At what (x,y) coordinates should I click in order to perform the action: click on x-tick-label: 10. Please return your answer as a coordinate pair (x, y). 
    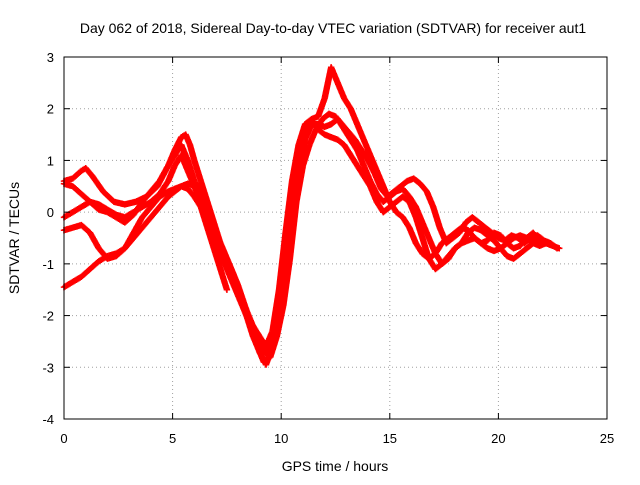
    Looking at the image, I should click on (281, 438).